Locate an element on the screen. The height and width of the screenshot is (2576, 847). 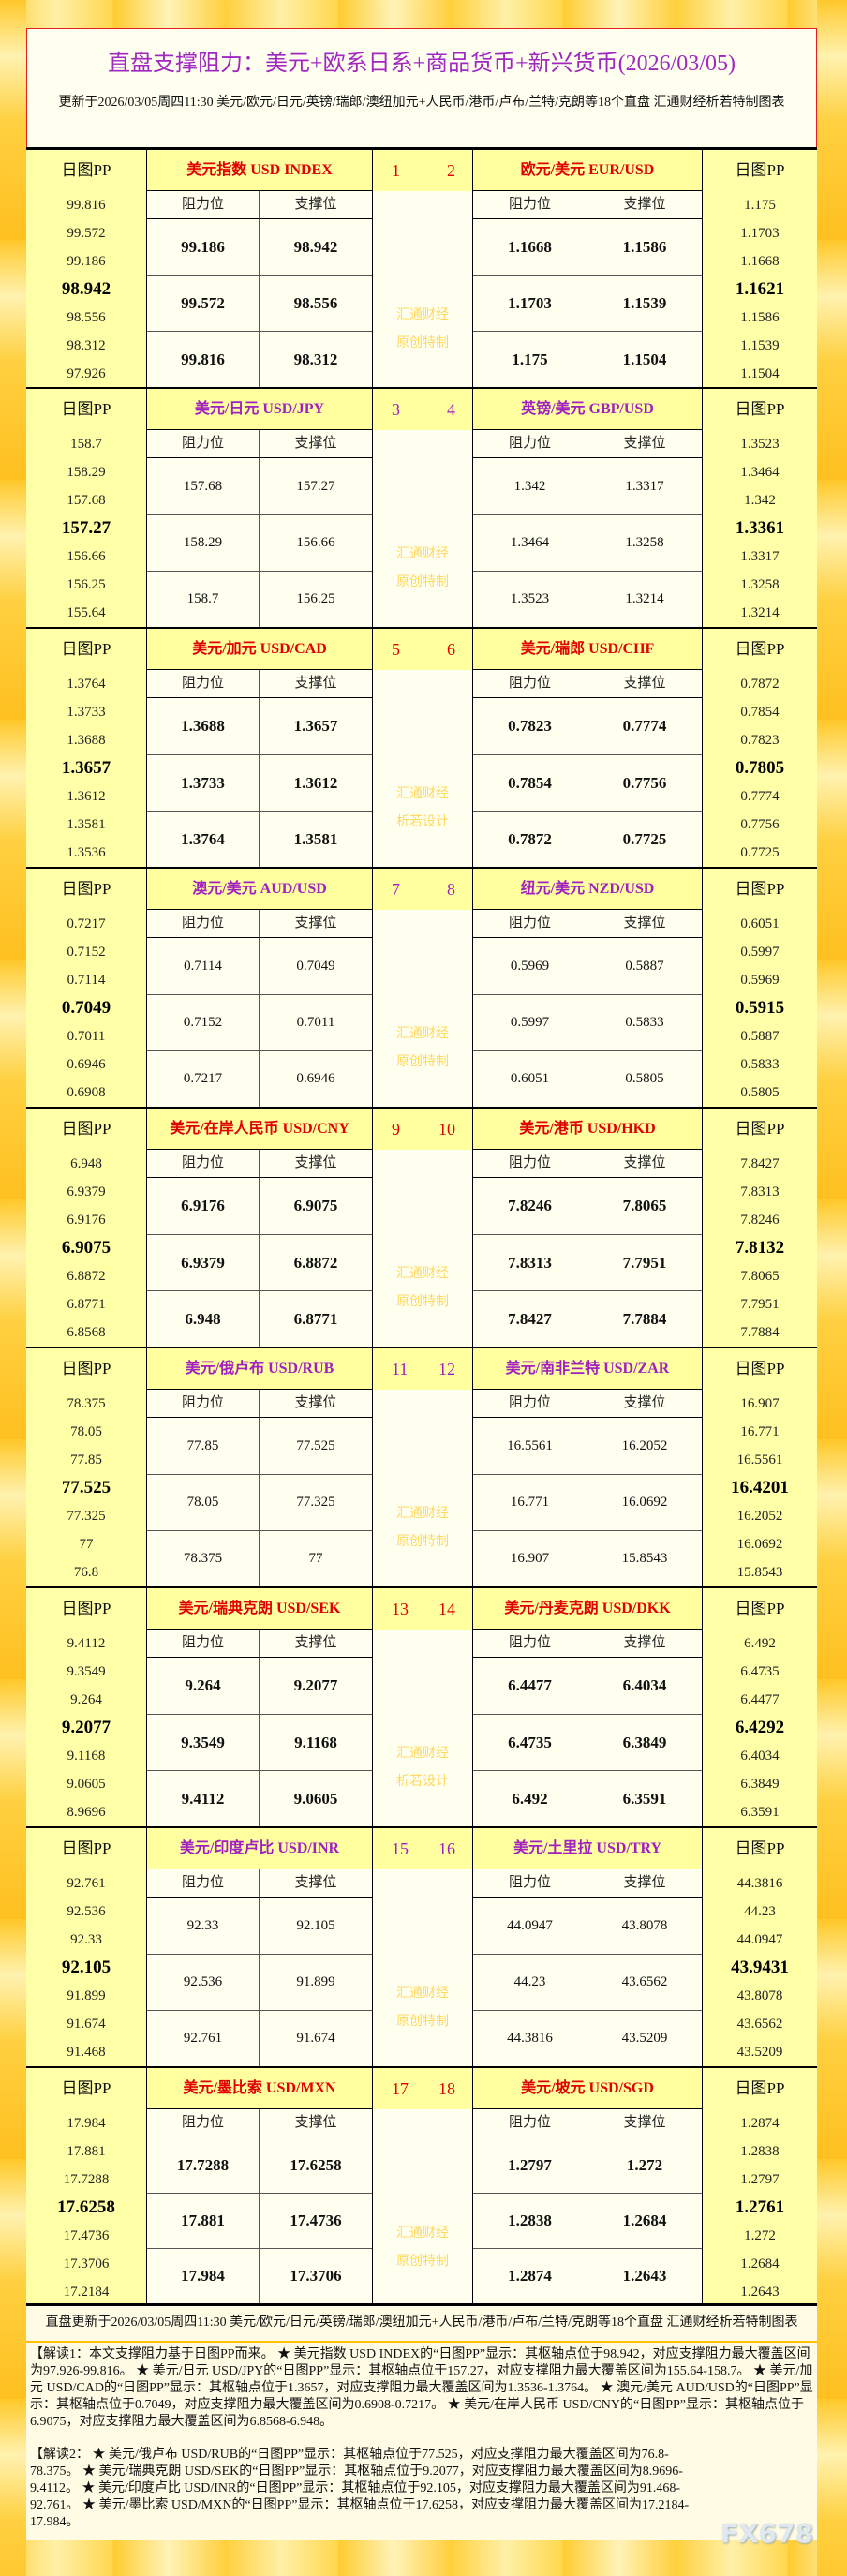
pivot-value: 0.5915 is located at coordinates (760, 1008).